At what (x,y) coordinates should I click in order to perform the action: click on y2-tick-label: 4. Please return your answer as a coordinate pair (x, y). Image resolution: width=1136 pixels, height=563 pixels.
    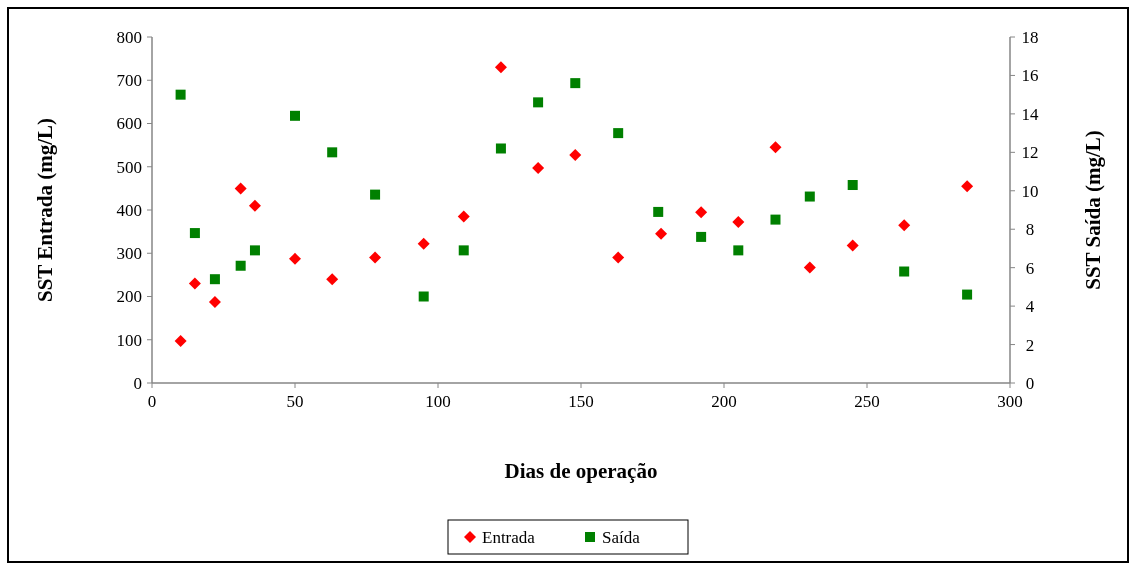
    Looking at the image, I should click on (1030, 307).